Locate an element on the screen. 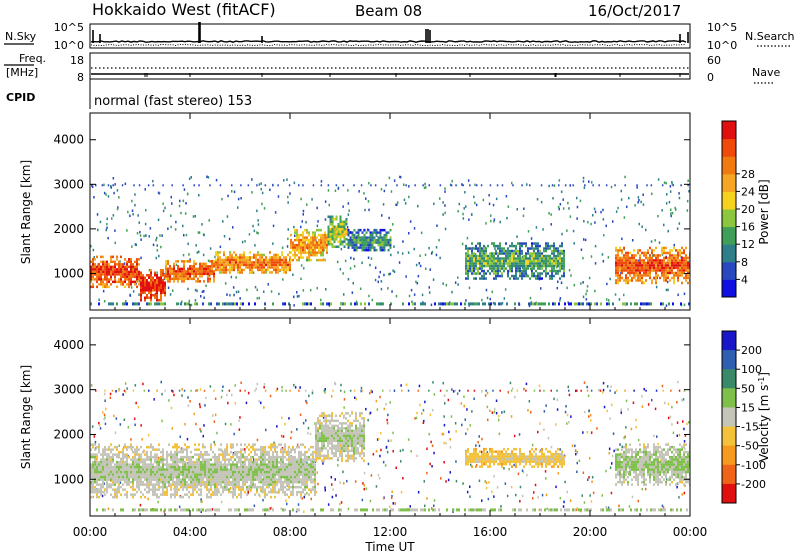 This screenshot has width=800, height=554. freq-label: Freq. is located at coordinates (32, 58).